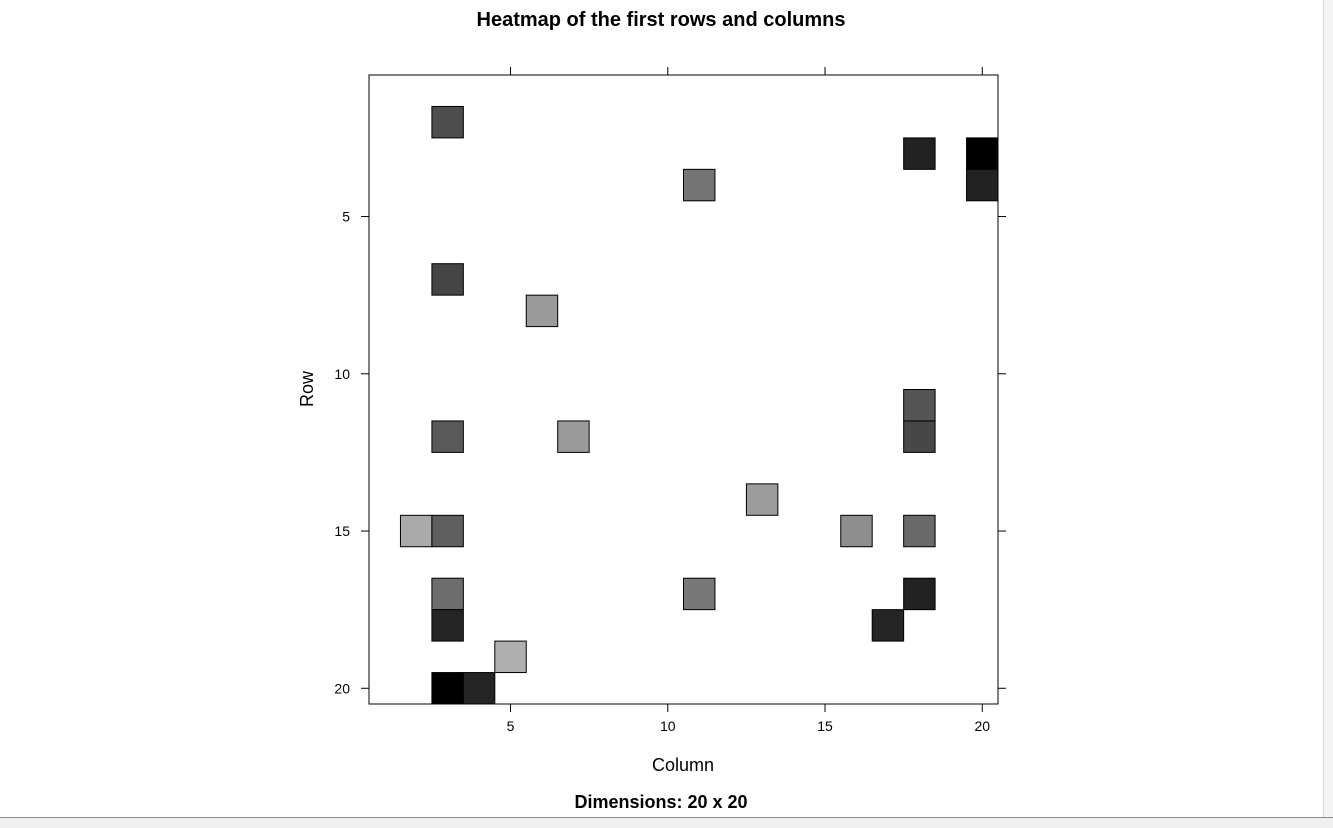 Image resolution: width=1333 pixels, height=828 pixels. I want to click on vertical-scrollbar, so click(1328, 408).